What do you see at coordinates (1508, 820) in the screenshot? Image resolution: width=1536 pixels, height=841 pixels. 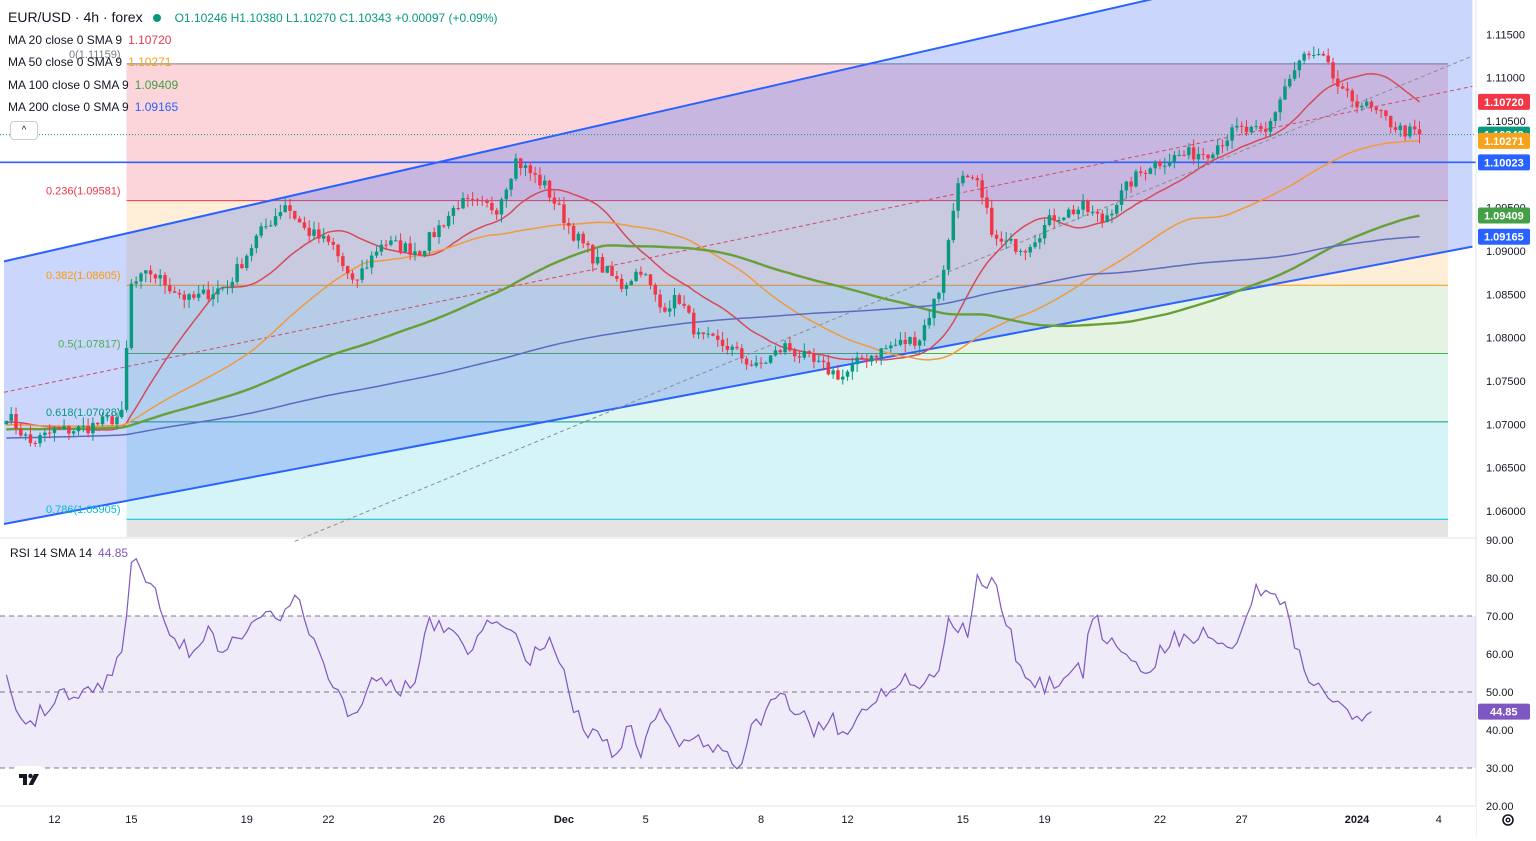 I see `gear-icon` at bounding box center [1508, 820].